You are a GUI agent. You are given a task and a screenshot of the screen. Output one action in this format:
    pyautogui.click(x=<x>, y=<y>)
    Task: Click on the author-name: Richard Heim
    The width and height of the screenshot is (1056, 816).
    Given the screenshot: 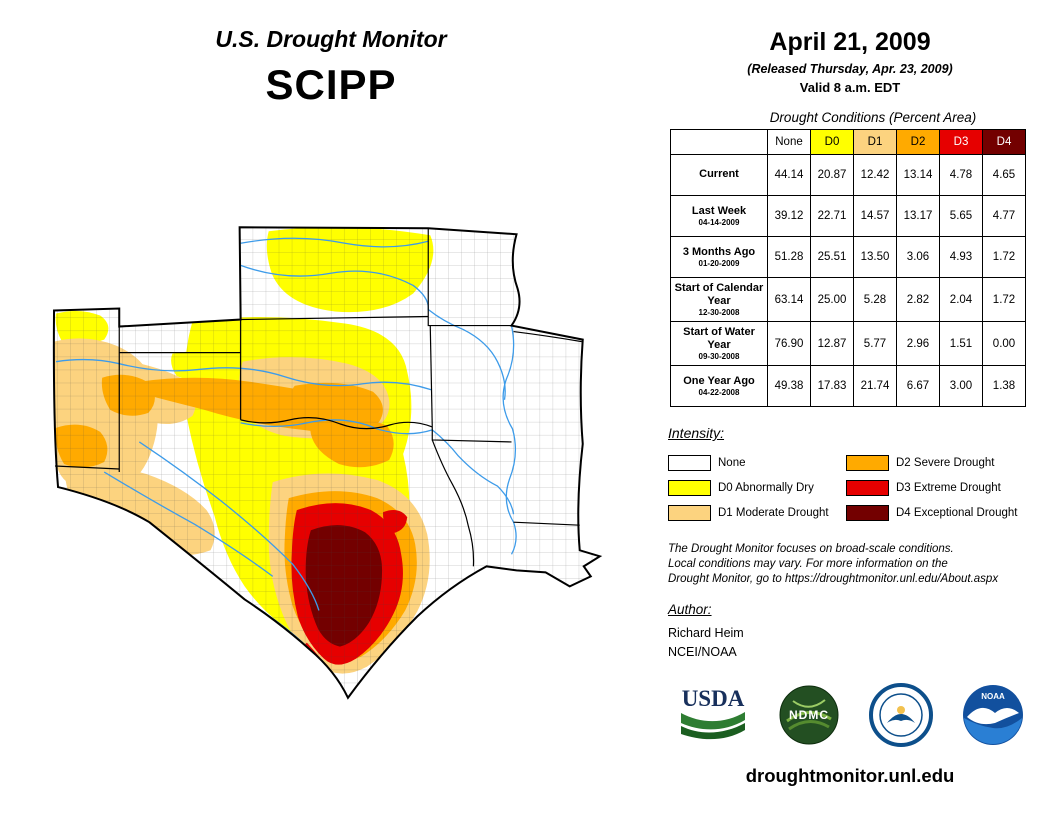 What is the action you would take?
    pyautogui.click(x=706, y=633)
    